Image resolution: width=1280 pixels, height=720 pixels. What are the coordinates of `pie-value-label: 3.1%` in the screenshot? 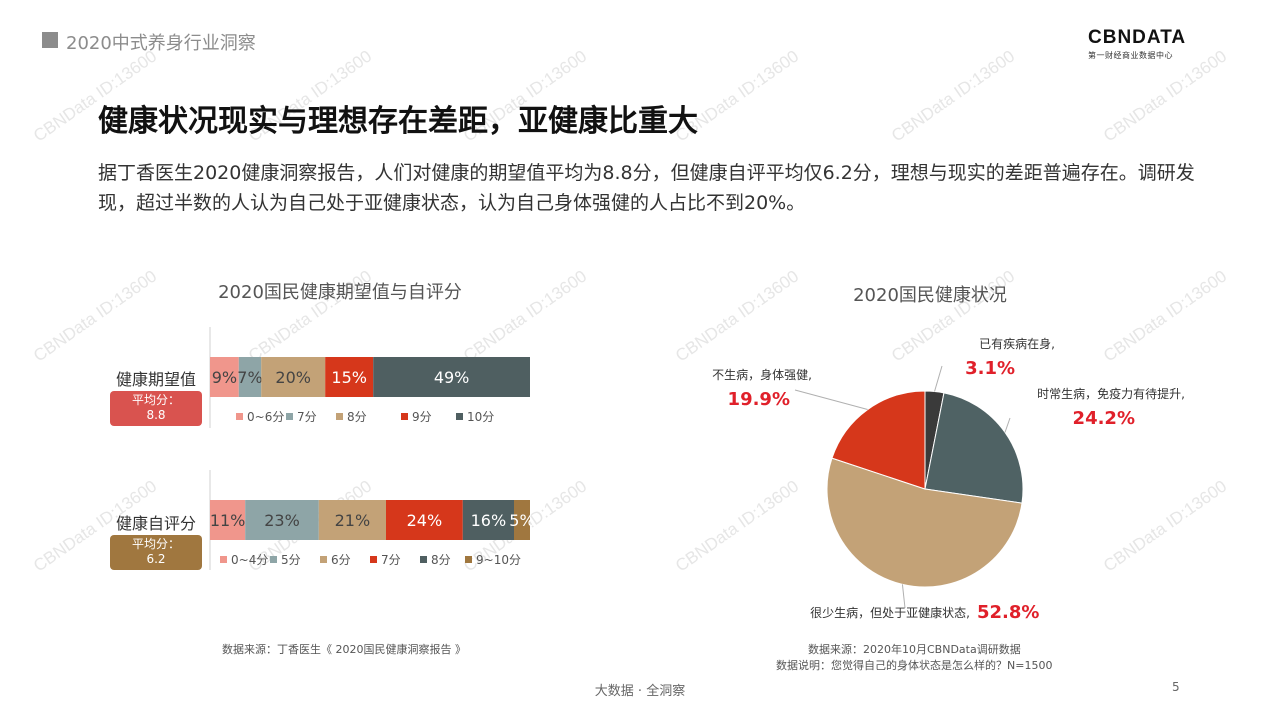 It's located at (990, 368).